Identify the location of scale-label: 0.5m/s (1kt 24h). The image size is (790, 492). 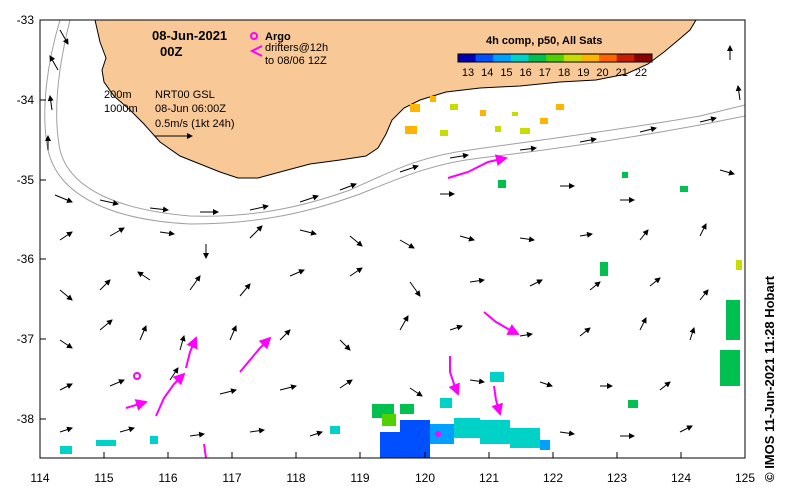
(194, 124).